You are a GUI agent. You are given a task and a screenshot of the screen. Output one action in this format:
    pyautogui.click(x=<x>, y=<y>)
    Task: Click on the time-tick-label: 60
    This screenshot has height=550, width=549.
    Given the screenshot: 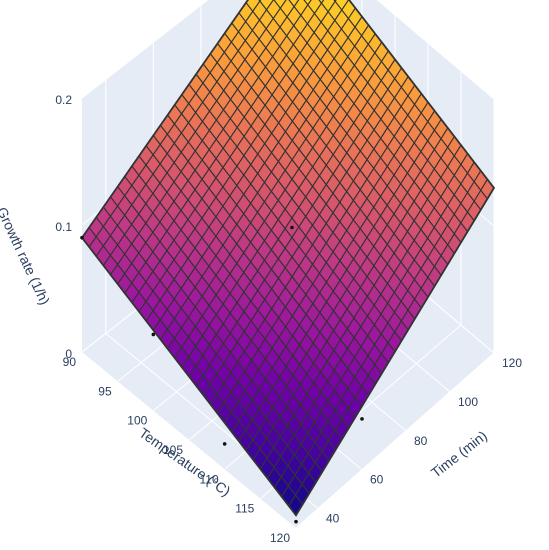 What is the action you would take?
    pyautogui.click(x=377, y=480)
    